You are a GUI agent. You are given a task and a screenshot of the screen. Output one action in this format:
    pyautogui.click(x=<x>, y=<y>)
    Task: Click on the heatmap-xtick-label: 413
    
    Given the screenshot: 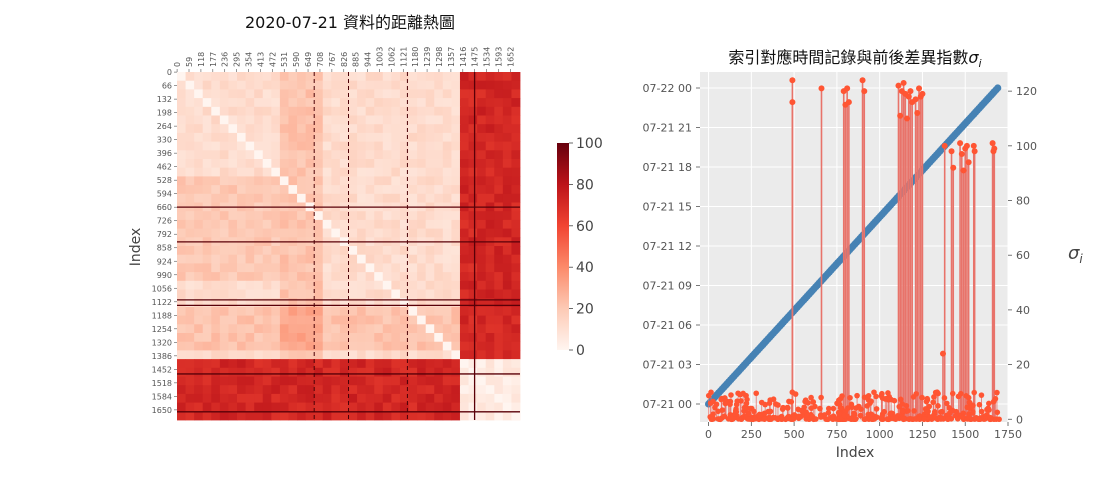 What is the action you would take?
    pyautogui.click(x=260, y=59)
    